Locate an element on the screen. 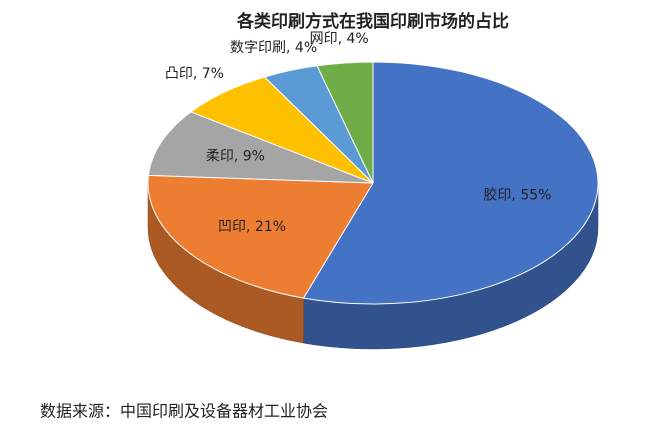 The image size is (645, 438). data-label: 网印, 4% is located at coordinates (339, 39).